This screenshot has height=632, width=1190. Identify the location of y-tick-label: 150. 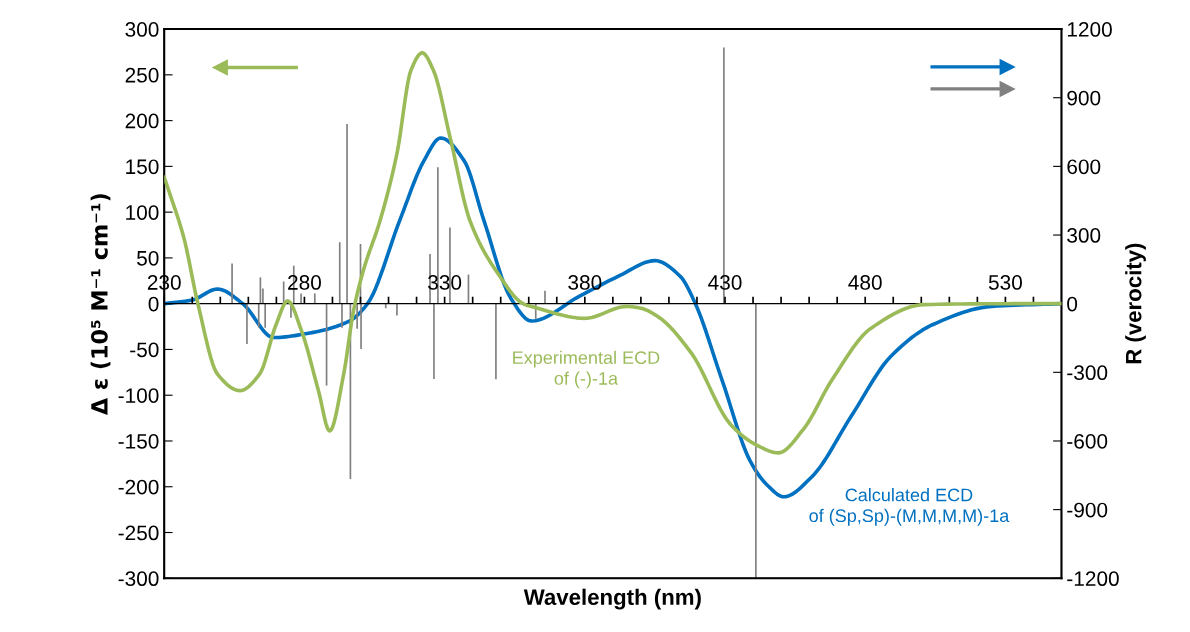
(142, 167).